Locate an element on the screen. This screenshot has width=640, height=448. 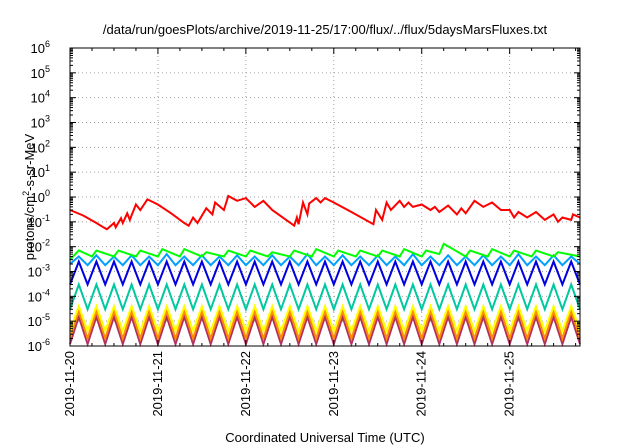
y-tick-exponent: -5 is located at coordinates (46, 317).